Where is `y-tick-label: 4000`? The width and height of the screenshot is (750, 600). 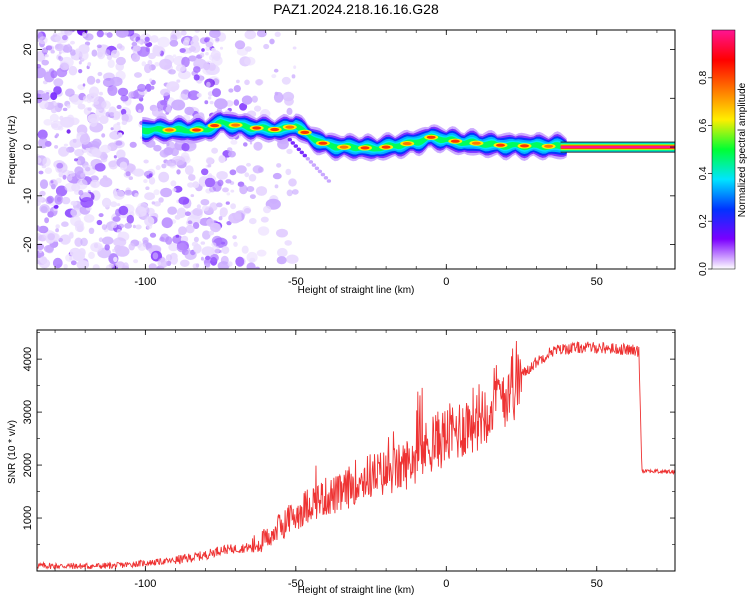 y-tick-label: 4000 is located at coordinates (28, 359).